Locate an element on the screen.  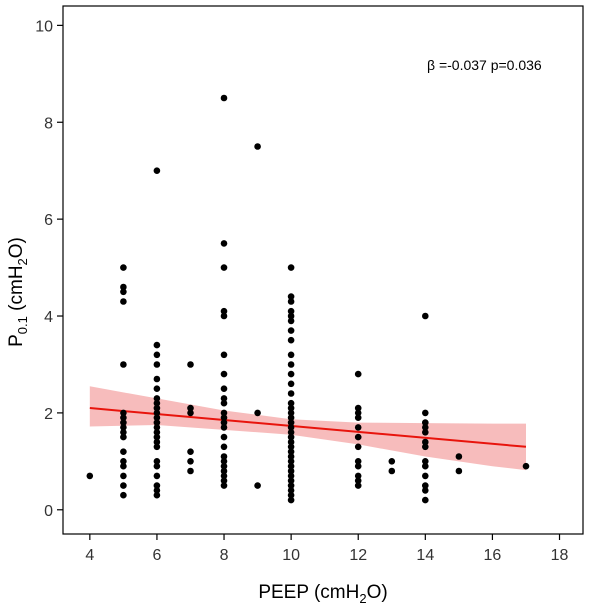
x-tick-label: 16 is located at coordinates (493, 555).